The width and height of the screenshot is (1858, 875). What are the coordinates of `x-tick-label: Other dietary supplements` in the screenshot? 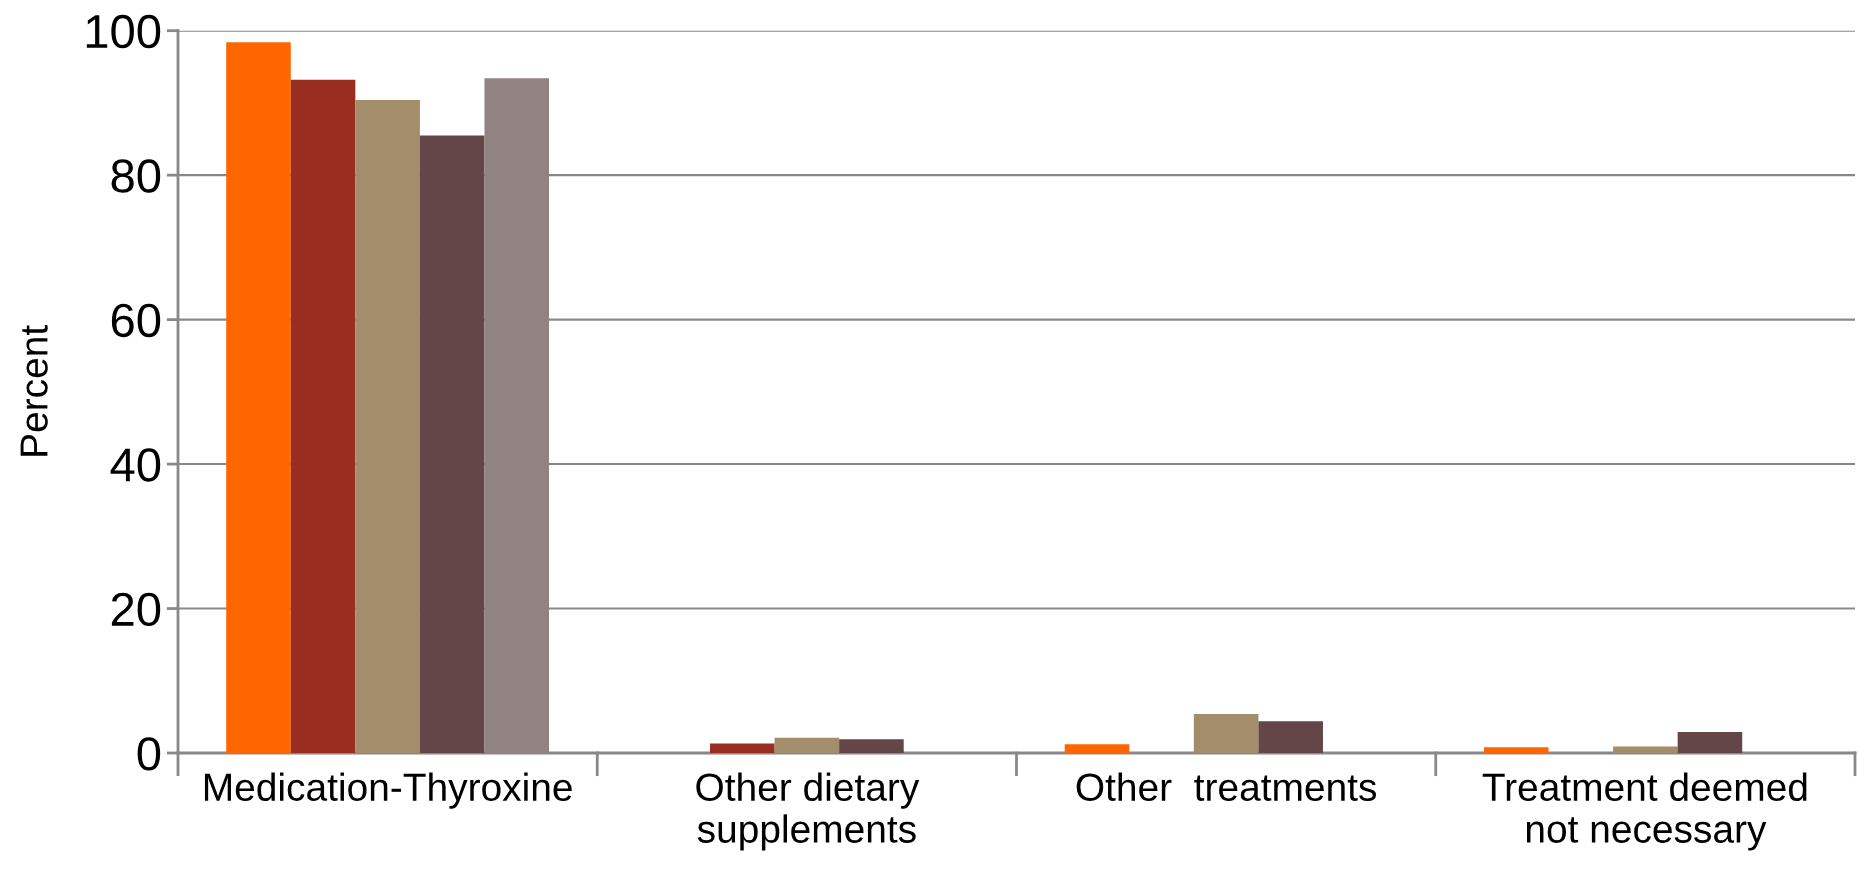 It's located at (808, 811).